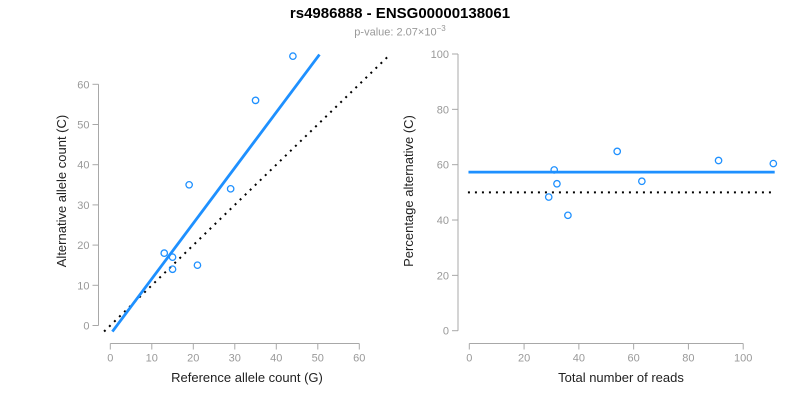  I want to click on x-axis-label: Total number of reads, so click(621, 377).